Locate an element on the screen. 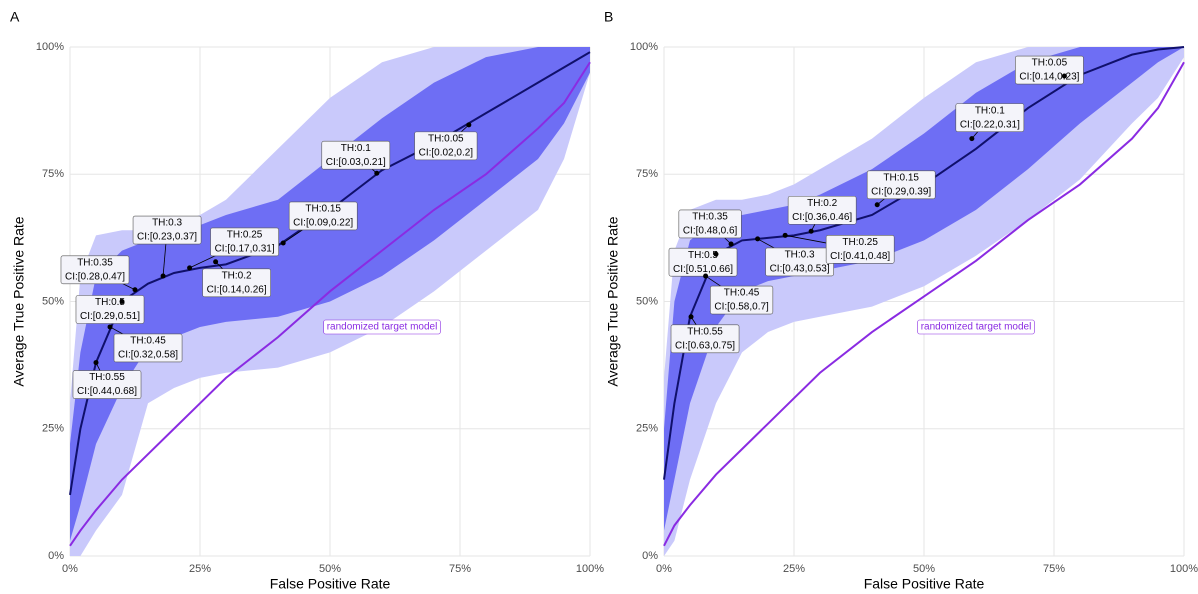 This screenshot has width=1198, height=594. threshold-ci: CI:[0.03,0.21] is located at coordinates (356, 162).